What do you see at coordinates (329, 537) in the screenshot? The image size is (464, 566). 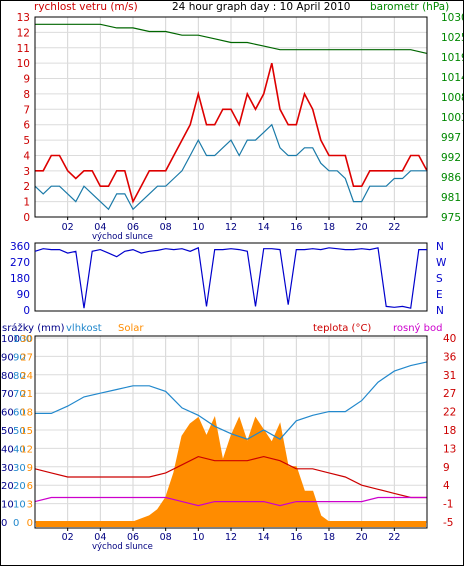 I see `bottom-x-tick-label: 18` at bounding box center [329, 537].